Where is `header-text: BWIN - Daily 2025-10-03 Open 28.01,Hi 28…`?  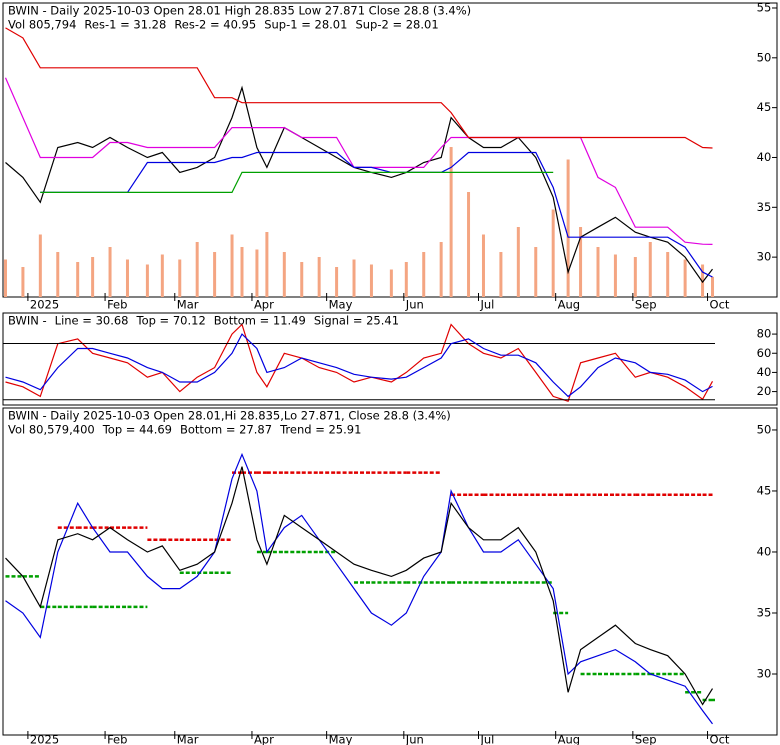
header-text: BWIN - Daily 2025-10-03 Open 28.01,Hi 28… is located at coordinates (229, 416).